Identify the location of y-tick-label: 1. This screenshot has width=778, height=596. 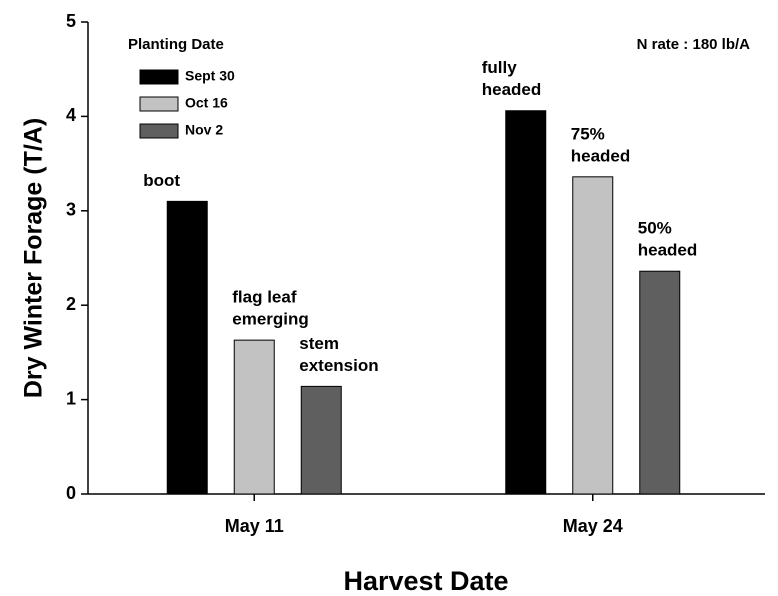
(71, 398).